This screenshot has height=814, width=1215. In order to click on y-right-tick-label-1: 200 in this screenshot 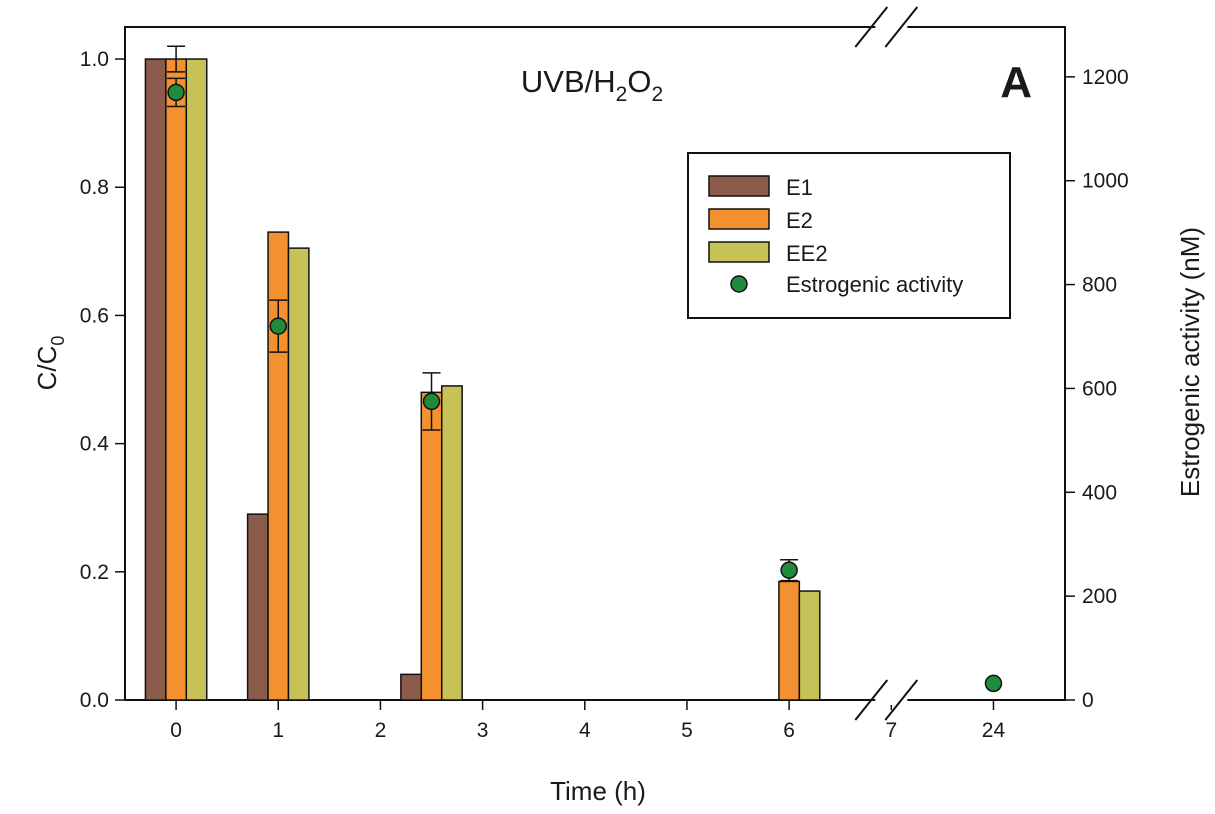, I will do `click(1099, 596)`.